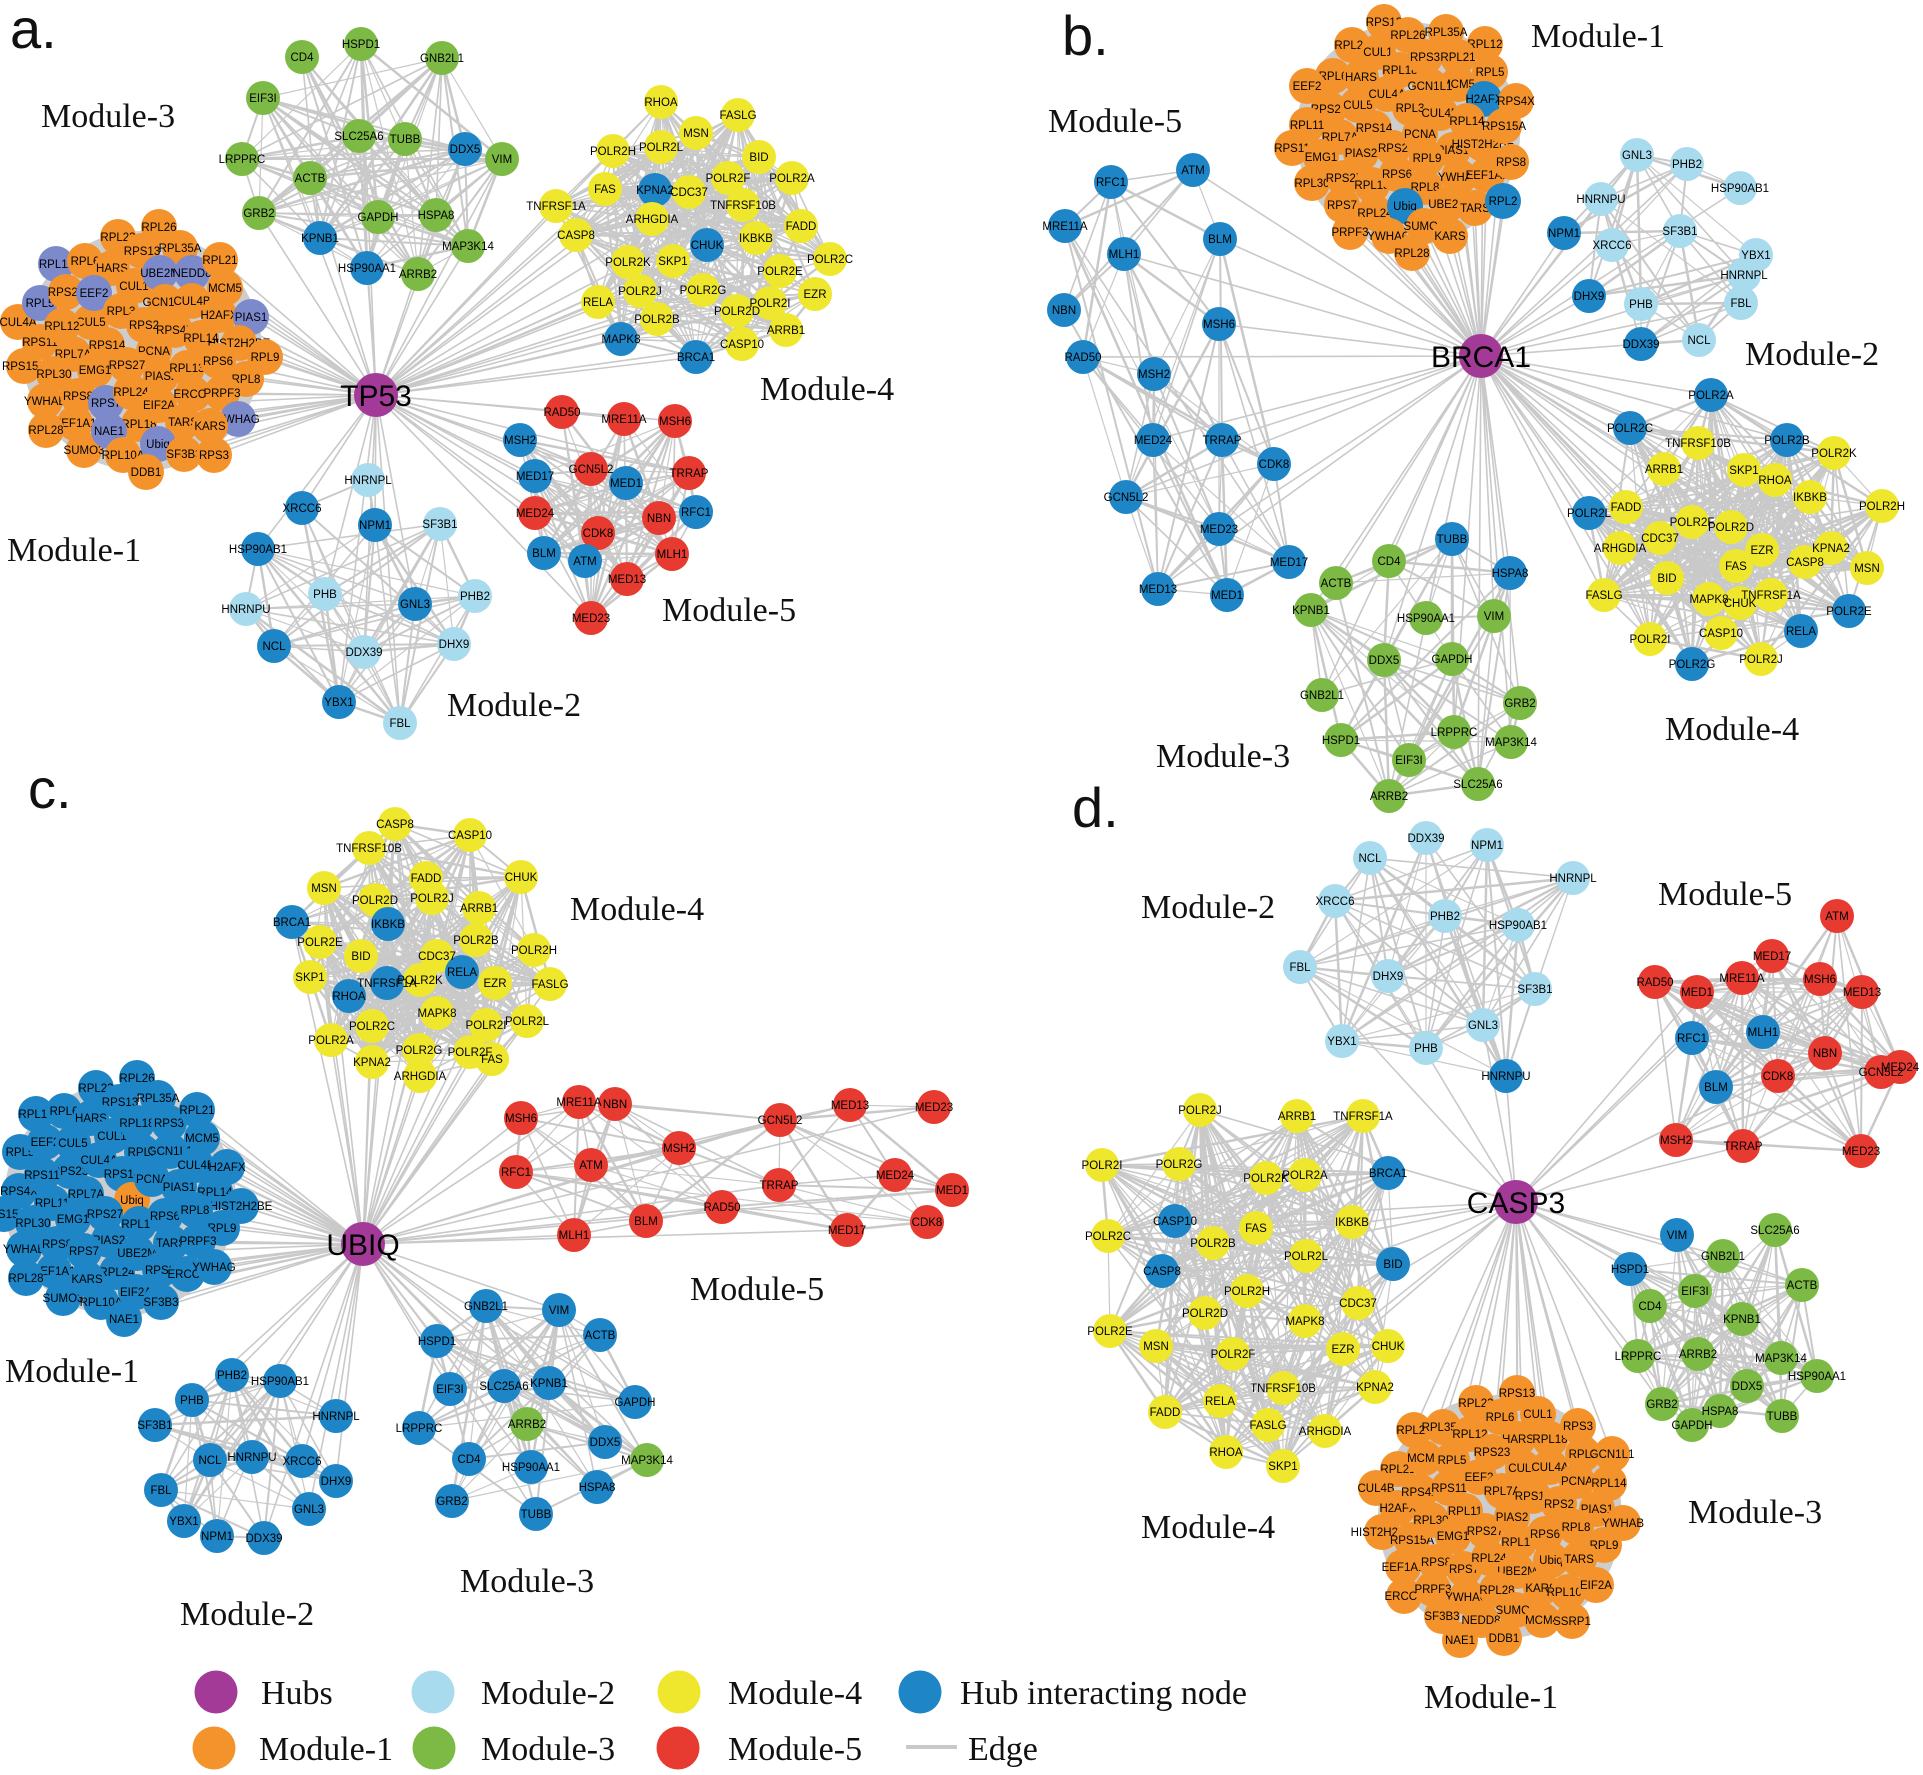 The width and height of the screenshot is (1923, 1775). I want to click on svg-text: SKP1, so click(309, 978).